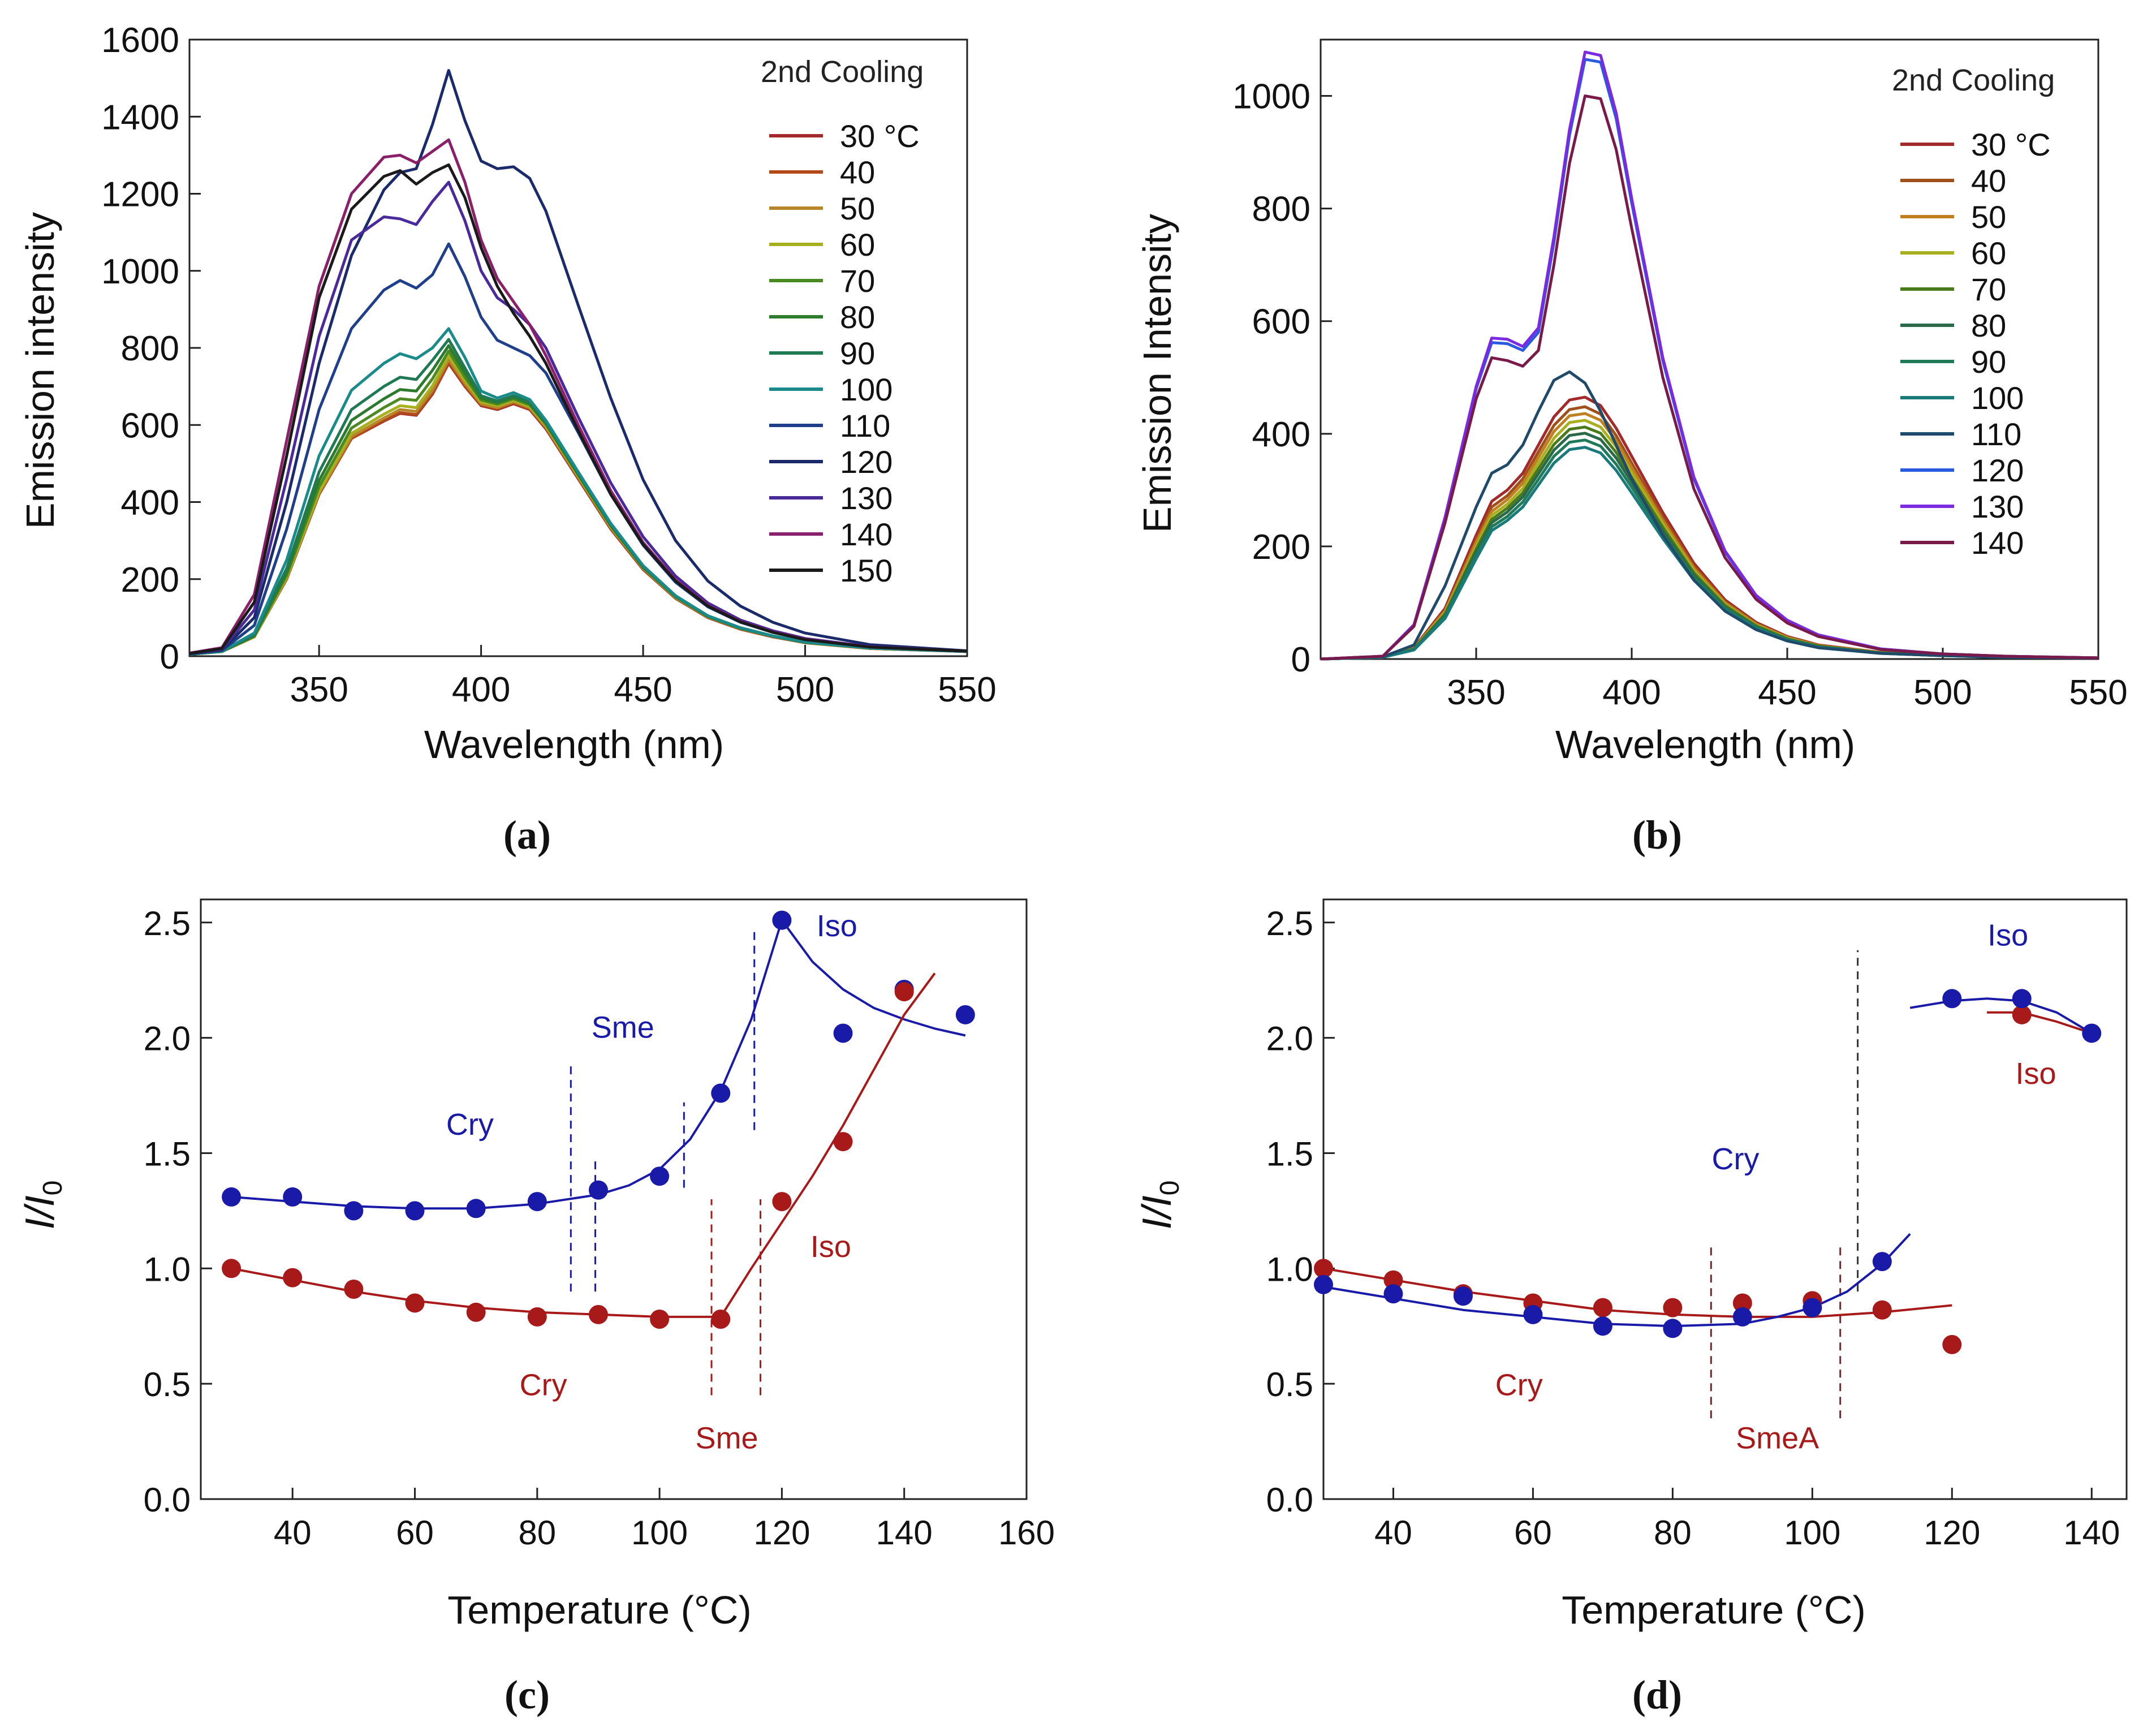 Image resolution: width=2156 pixels, height=1731 pixels. What do you see at coordinates (150, 425) in the screenshot?
I see `y-tick-label-a: 600` at bounding box center [150, 425].